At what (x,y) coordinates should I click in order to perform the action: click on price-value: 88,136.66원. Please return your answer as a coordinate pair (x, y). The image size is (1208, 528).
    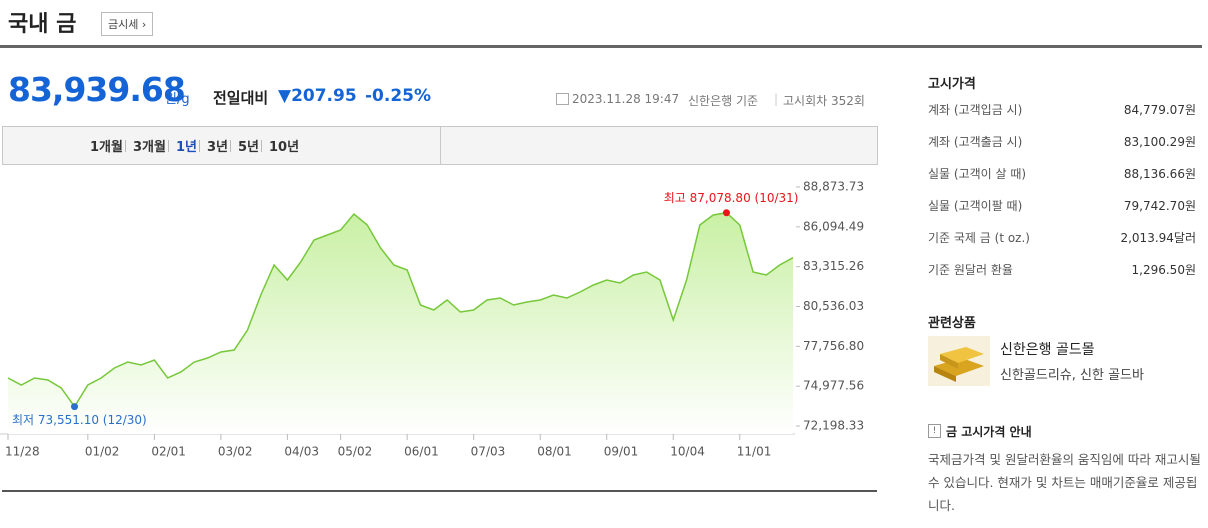
    Looking at the image, I should click on (1159, 174).